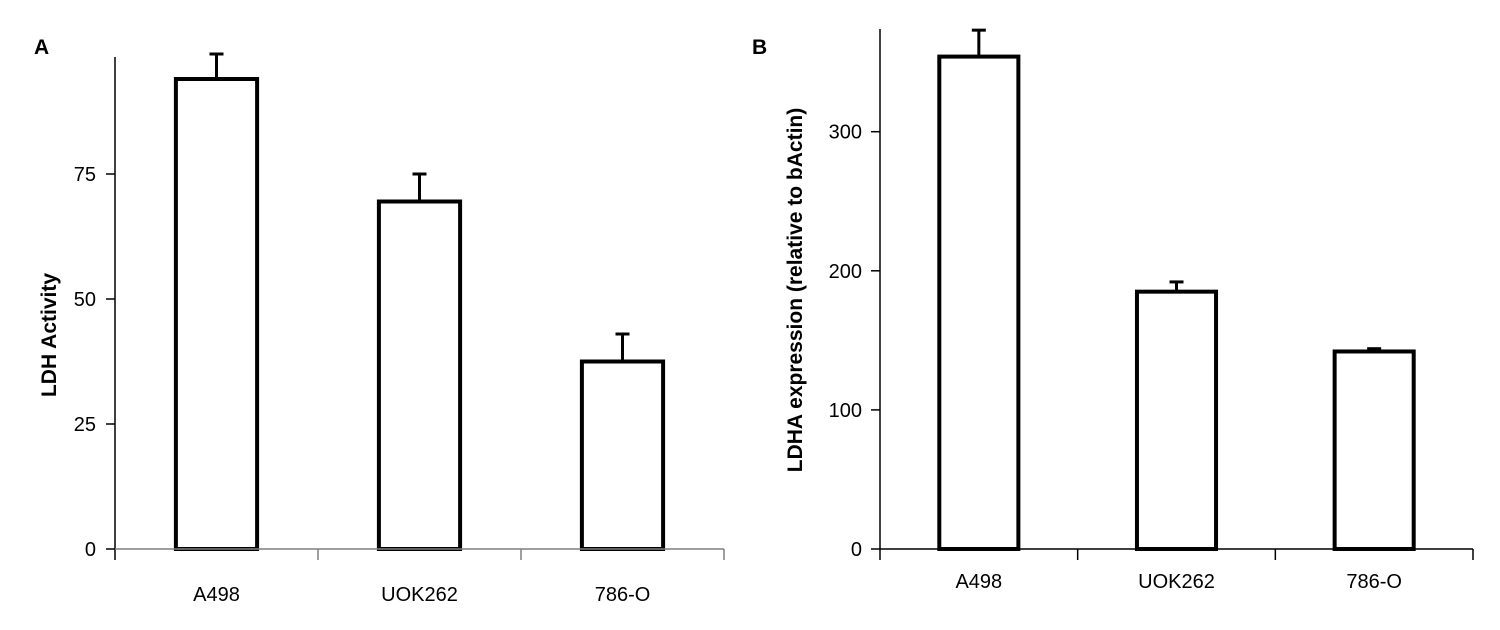 Image resolution: width=1500 pixels, height=630 pixels. I want to click on y-tick-label: 75, so click(85, 175).